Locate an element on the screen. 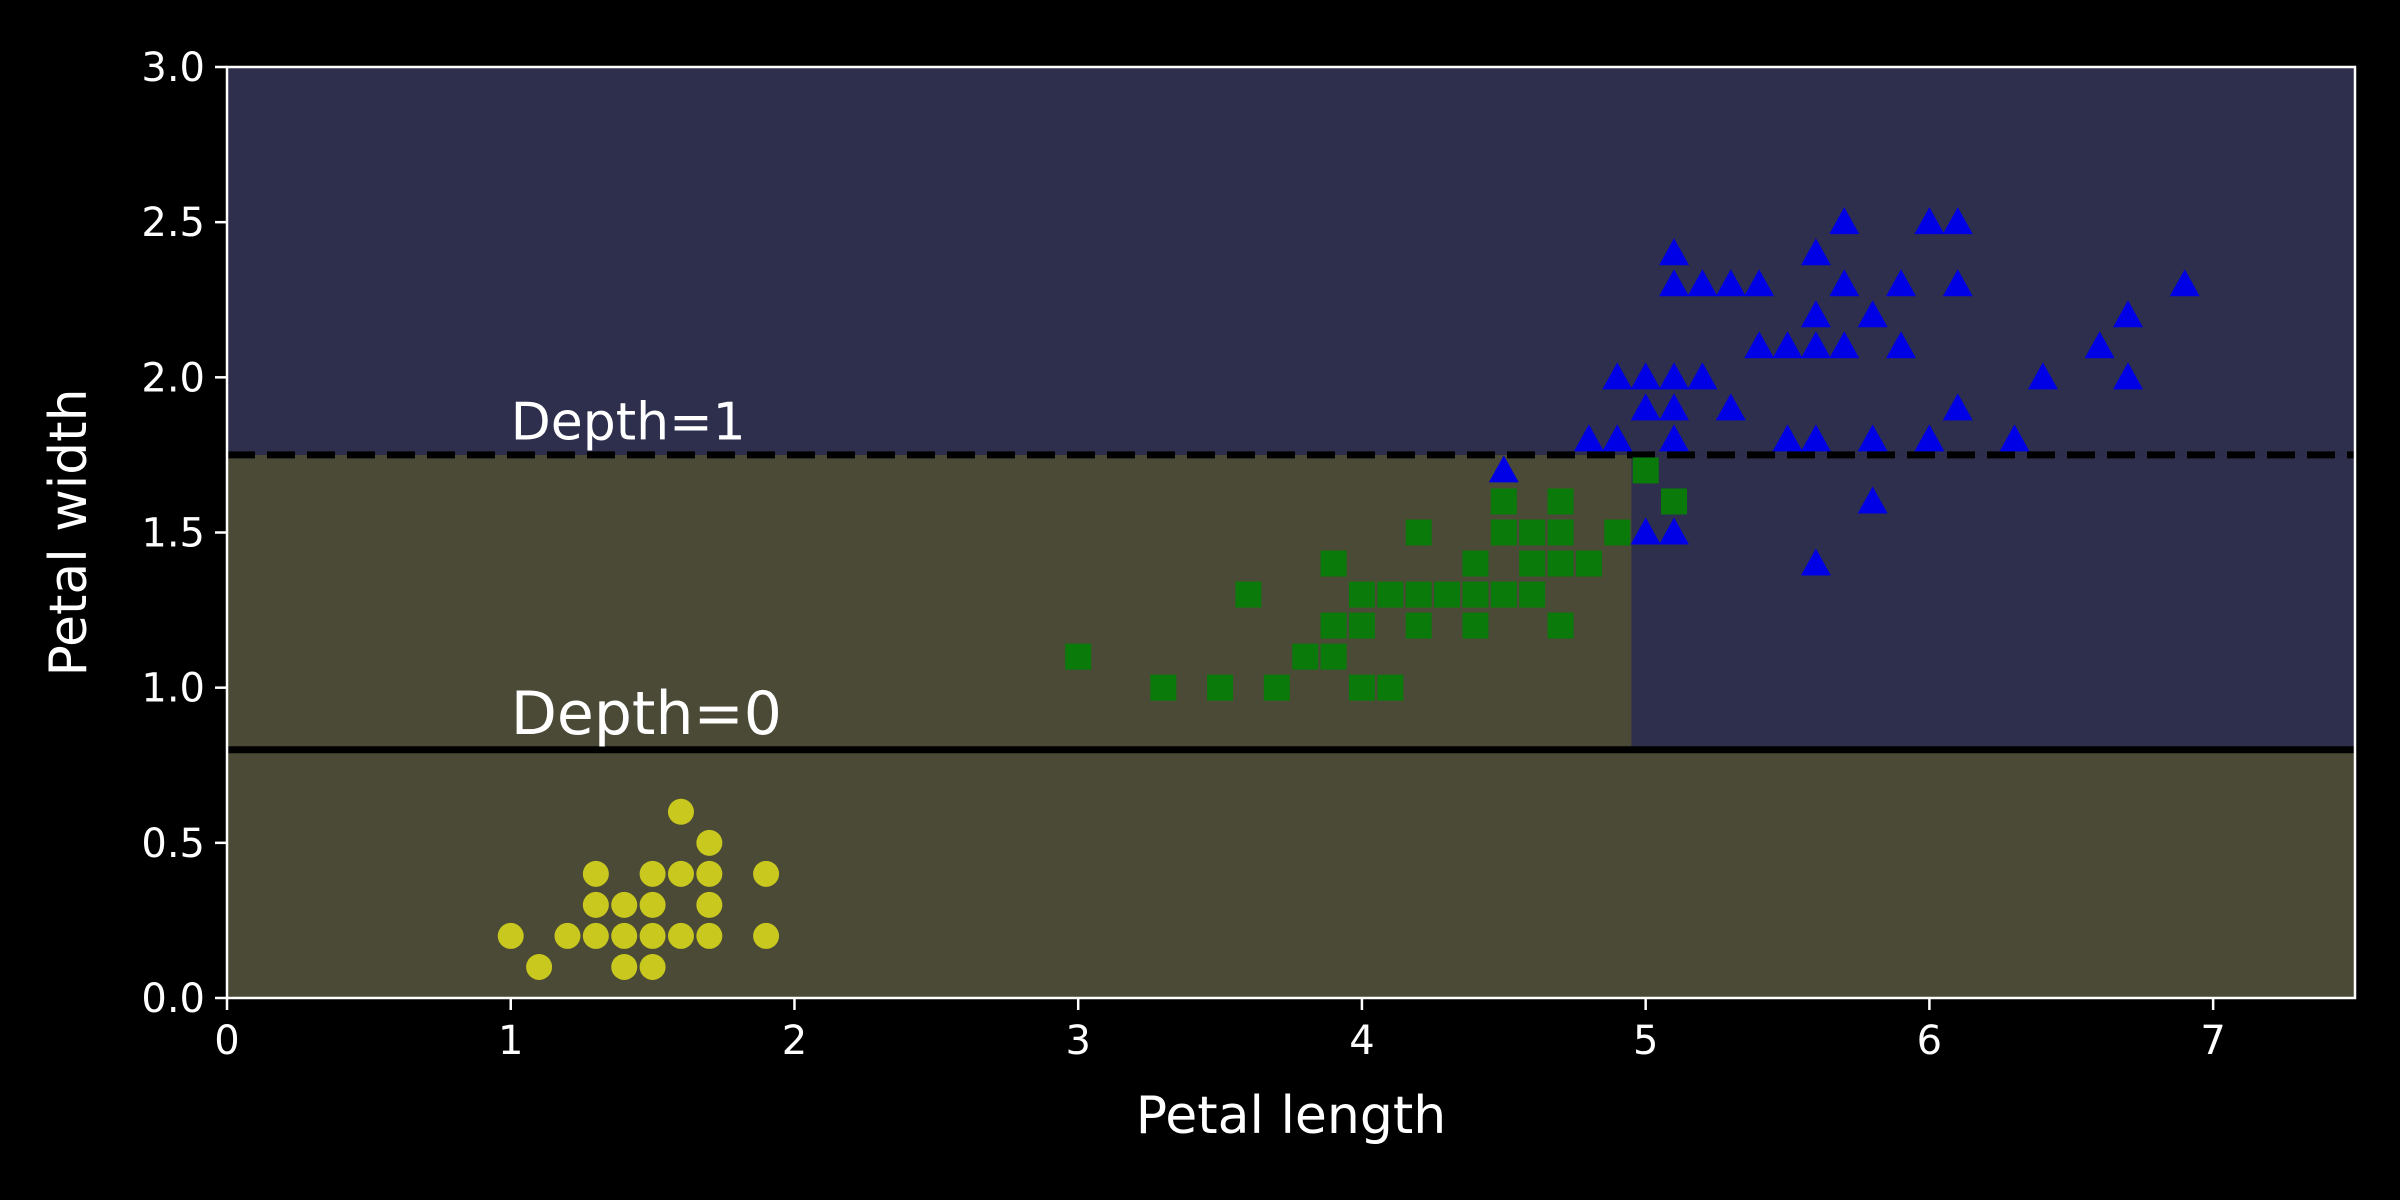 The height and width of the screenshot is (1200, 2400). x-axis-ticks: 0 1 2 3 4 5 6 7 is located at coordinates (1220, 1031).